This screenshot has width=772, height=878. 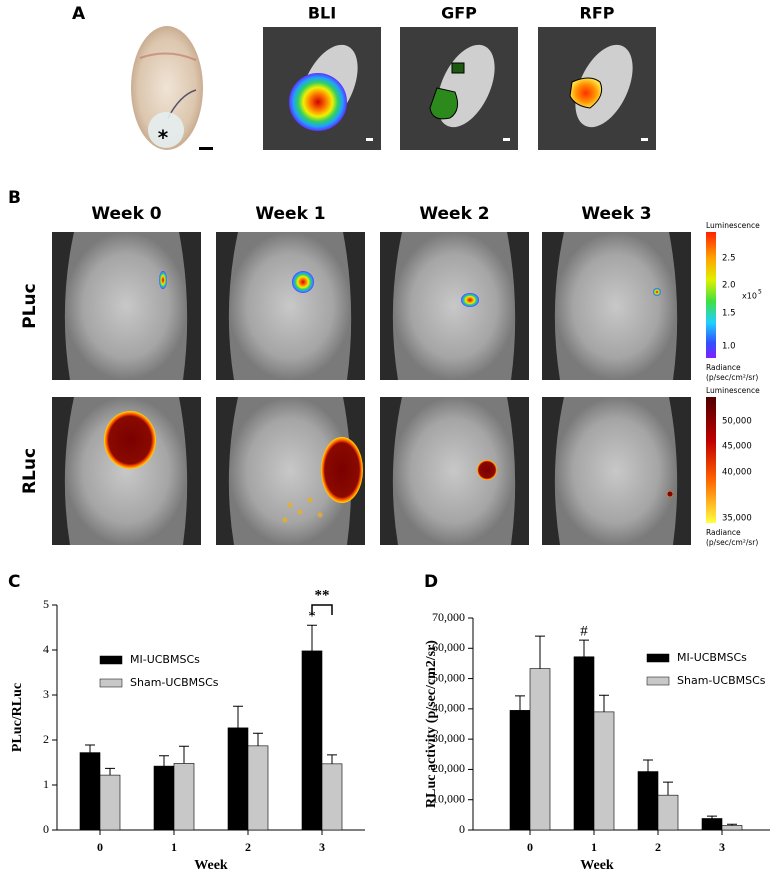 I want to click on week-label: Week 2, so click(x=454, y=214).